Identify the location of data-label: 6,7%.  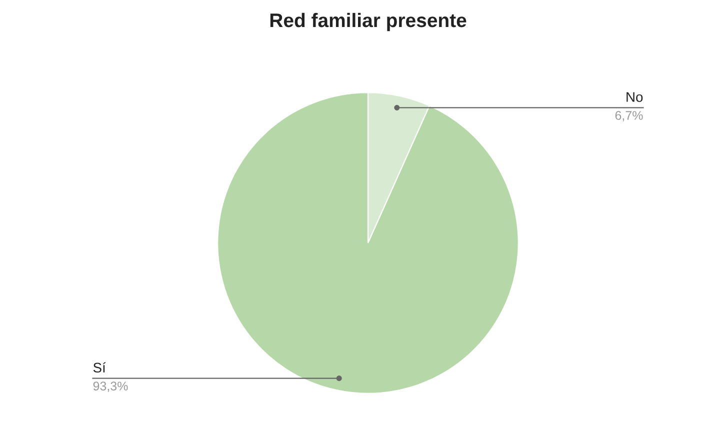
(629, 116).